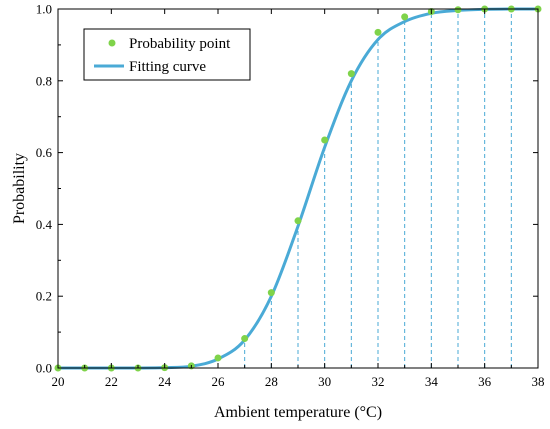 This screenshot has width=550, height=429. I want to click on legend-box, so click(167, 54).